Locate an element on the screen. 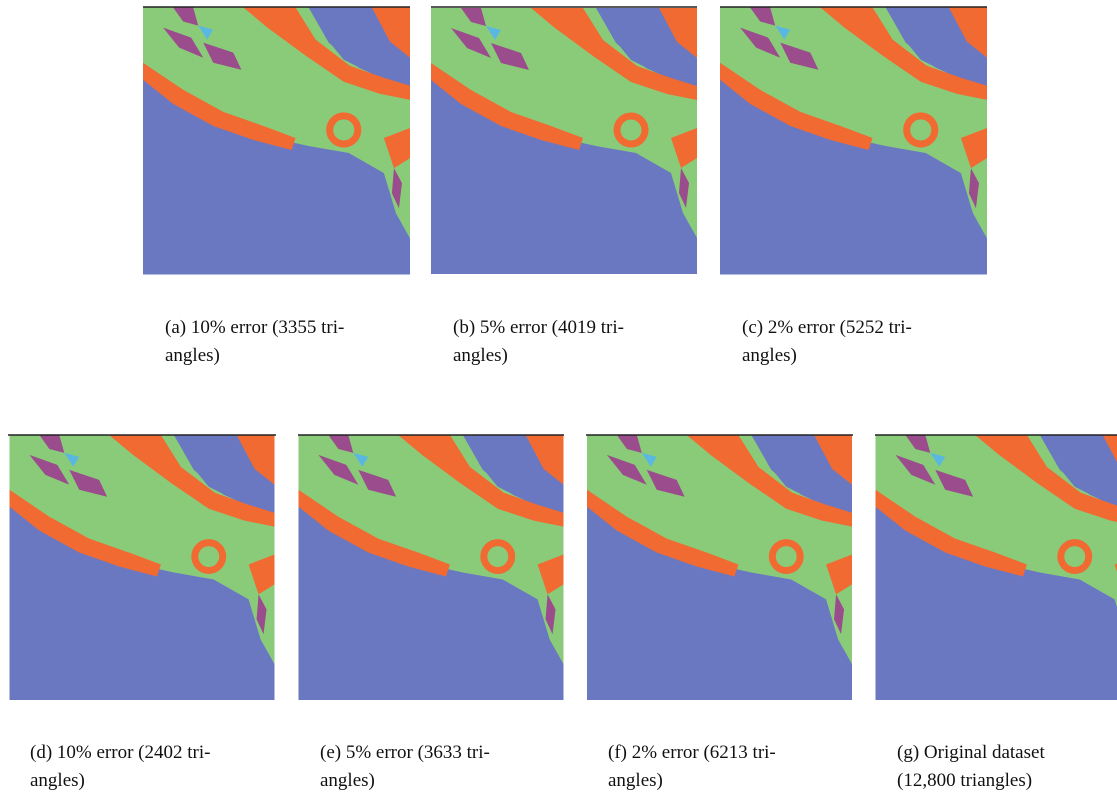 The width and height of the screenshot is (1117, 800). caption-line: (g) Original dataset is located at coordinates (971, 752).